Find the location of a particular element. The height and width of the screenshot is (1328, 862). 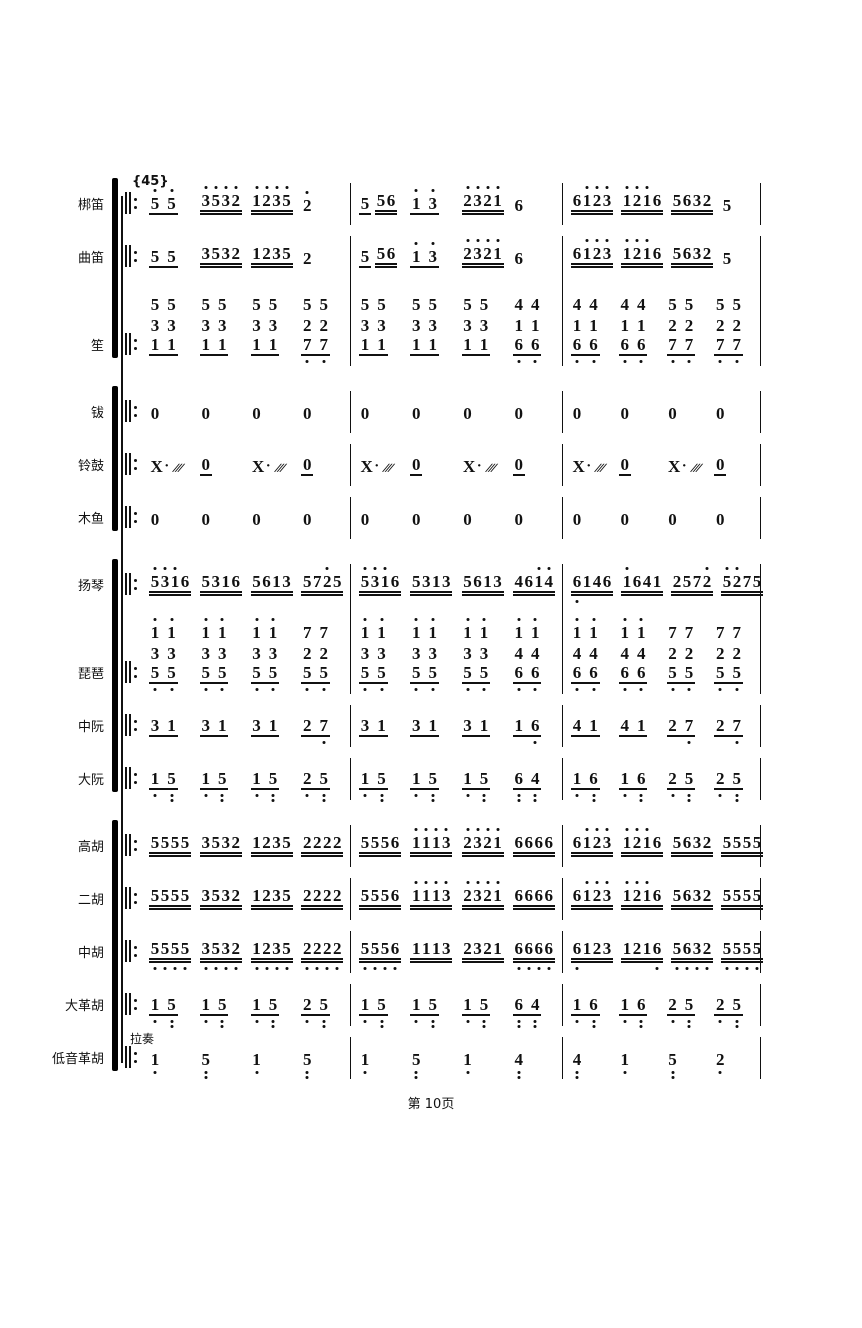

repeat-barlines is located at coordinates (128, 464).